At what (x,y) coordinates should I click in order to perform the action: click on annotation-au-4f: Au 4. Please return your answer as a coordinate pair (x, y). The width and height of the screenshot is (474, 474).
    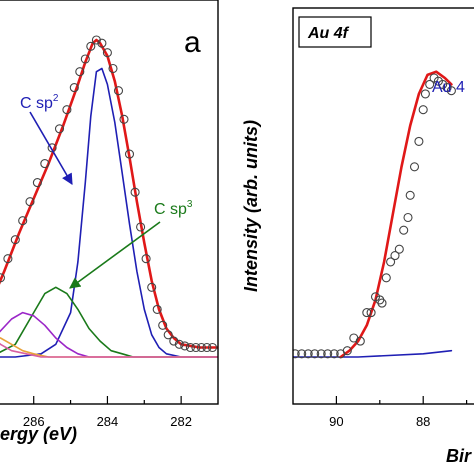
    Looking at the image, I should click on (448, 87).